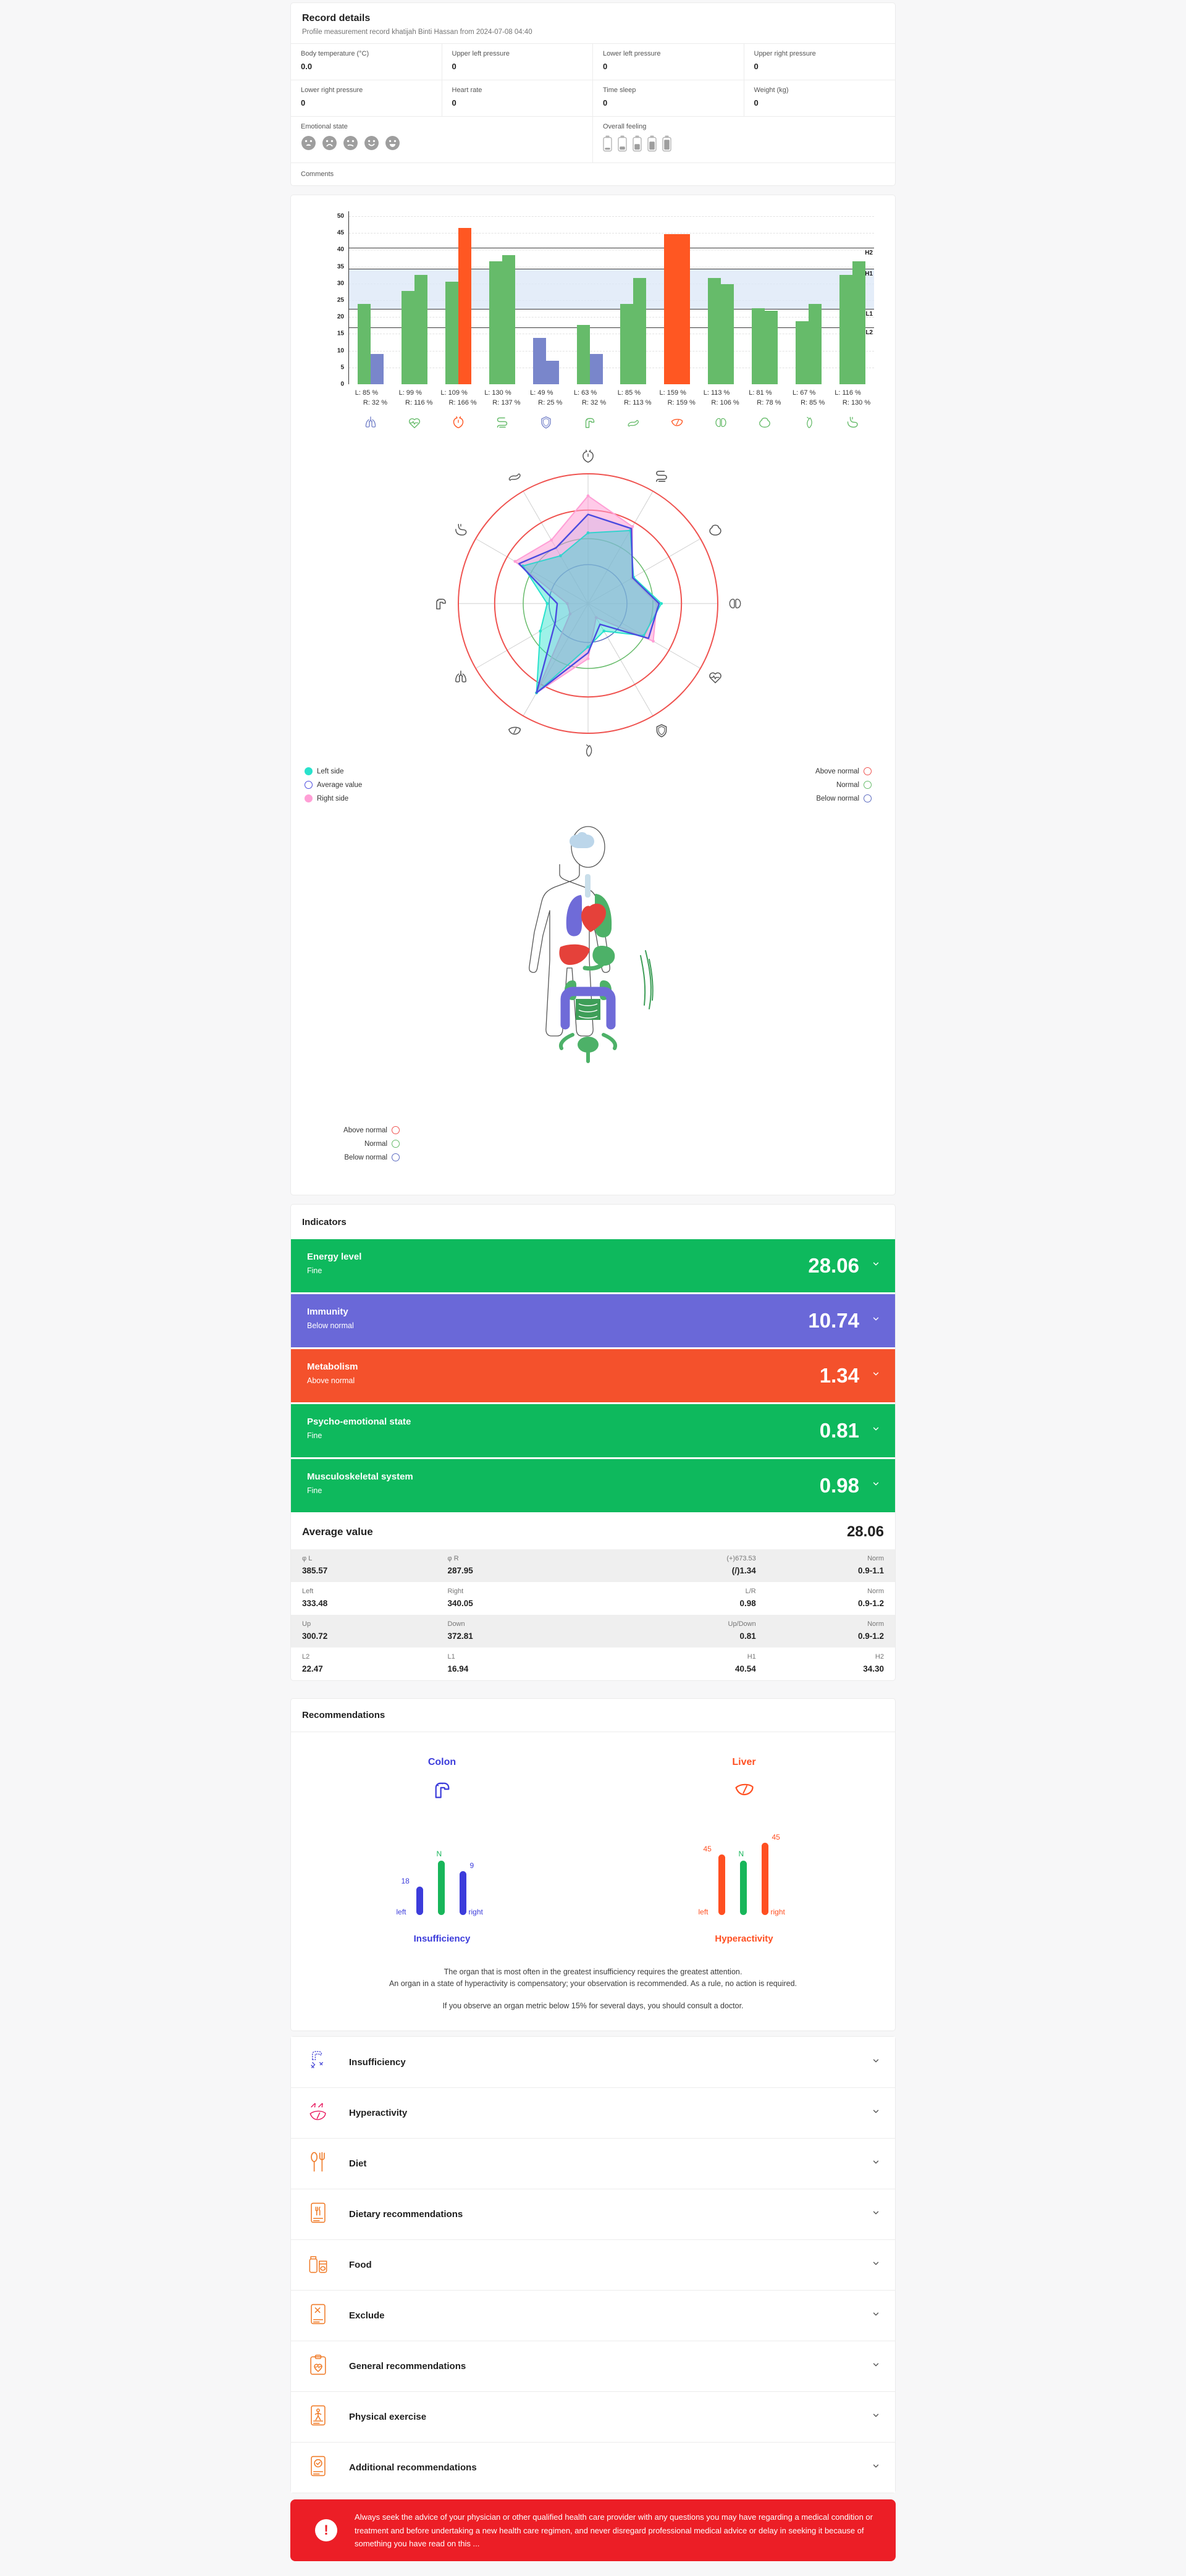  What do you see at coordinates (350, 144) in the screenshot?
I see `face-neutral-icon` at bounding box center [350, 144].